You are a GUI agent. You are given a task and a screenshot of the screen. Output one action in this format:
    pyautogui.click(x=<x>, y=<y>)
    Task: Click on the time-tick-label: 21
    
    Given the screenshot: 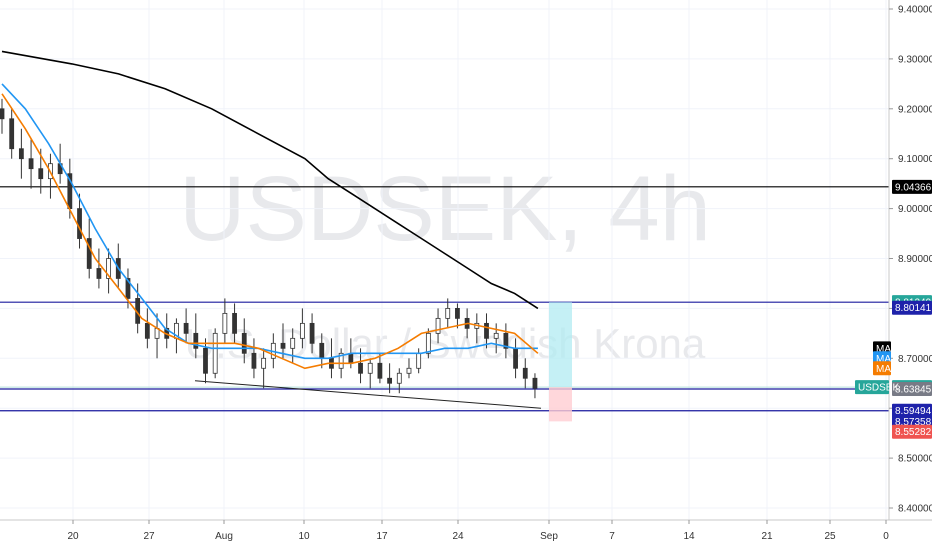 What is the action you would take?
    pyautogui.click(x=767, y=536)
    